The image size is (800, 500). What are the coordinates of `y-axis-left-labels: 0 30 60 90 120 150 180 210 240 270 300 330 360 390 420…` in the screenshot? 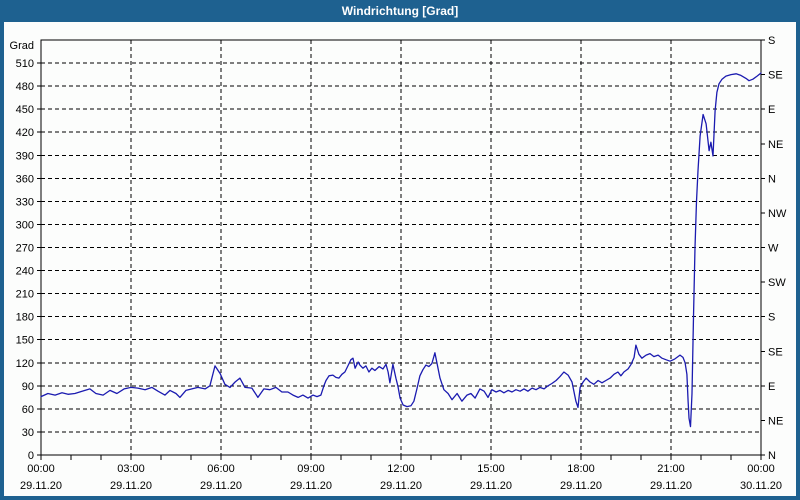 It's located at (25, 251).